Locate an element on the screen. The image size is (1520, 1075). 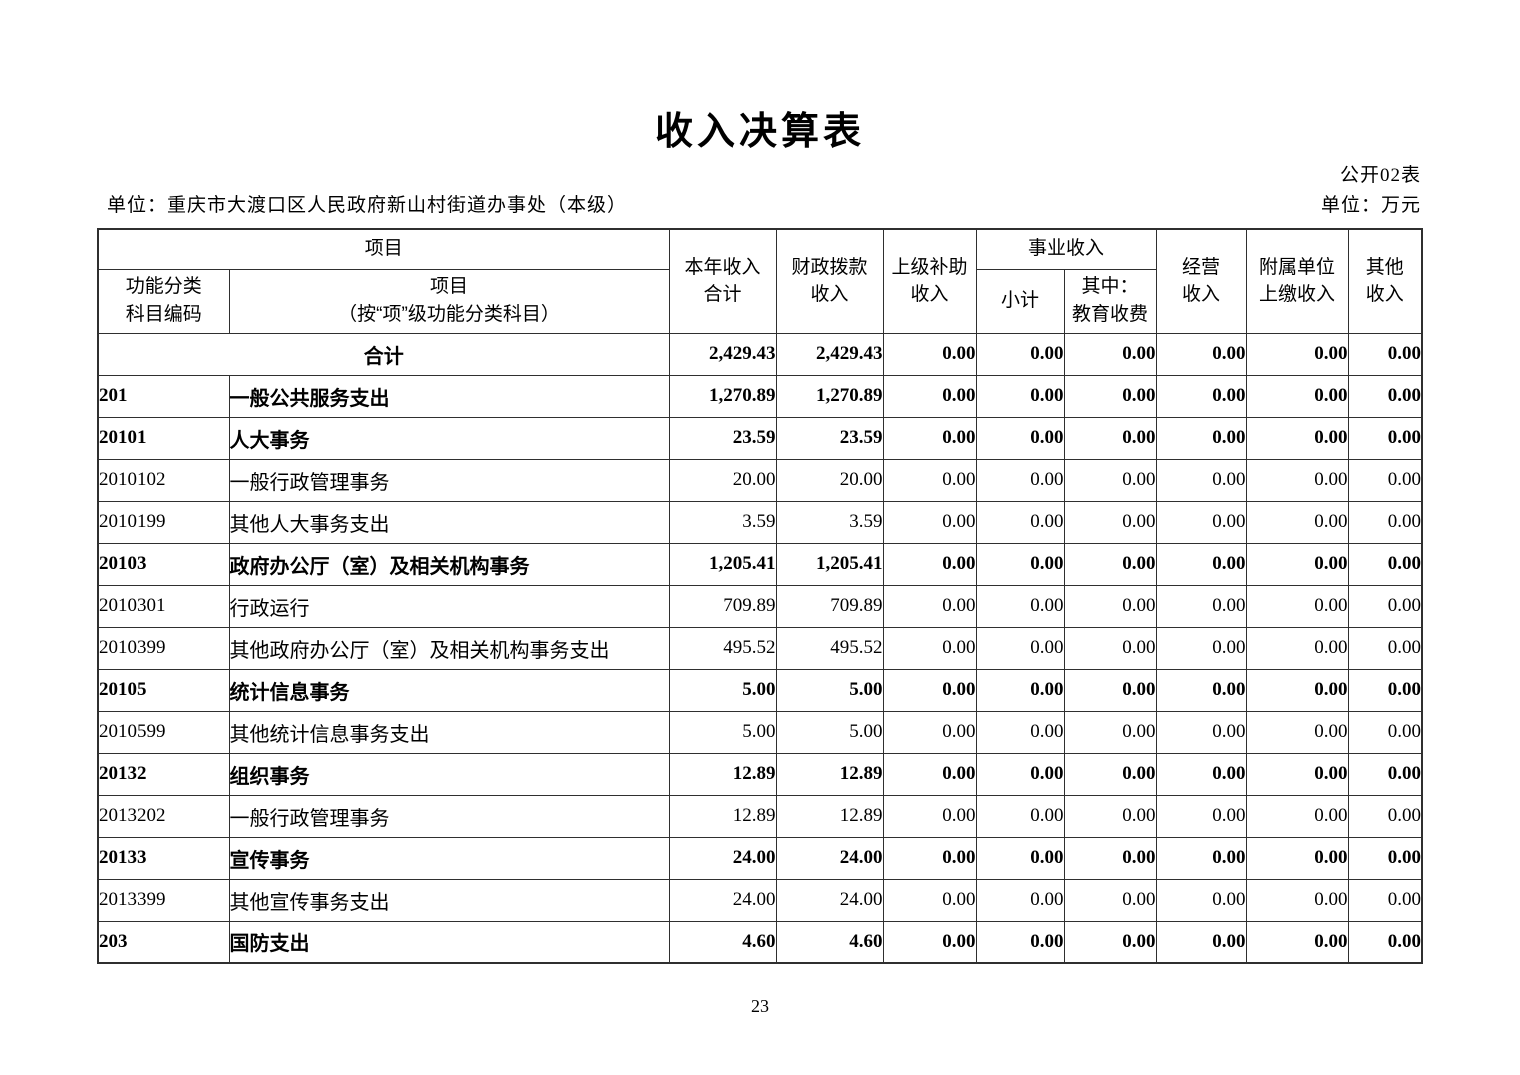
header-education-fee: 其中： 教育收费 is located at coordinates (1110, 301).